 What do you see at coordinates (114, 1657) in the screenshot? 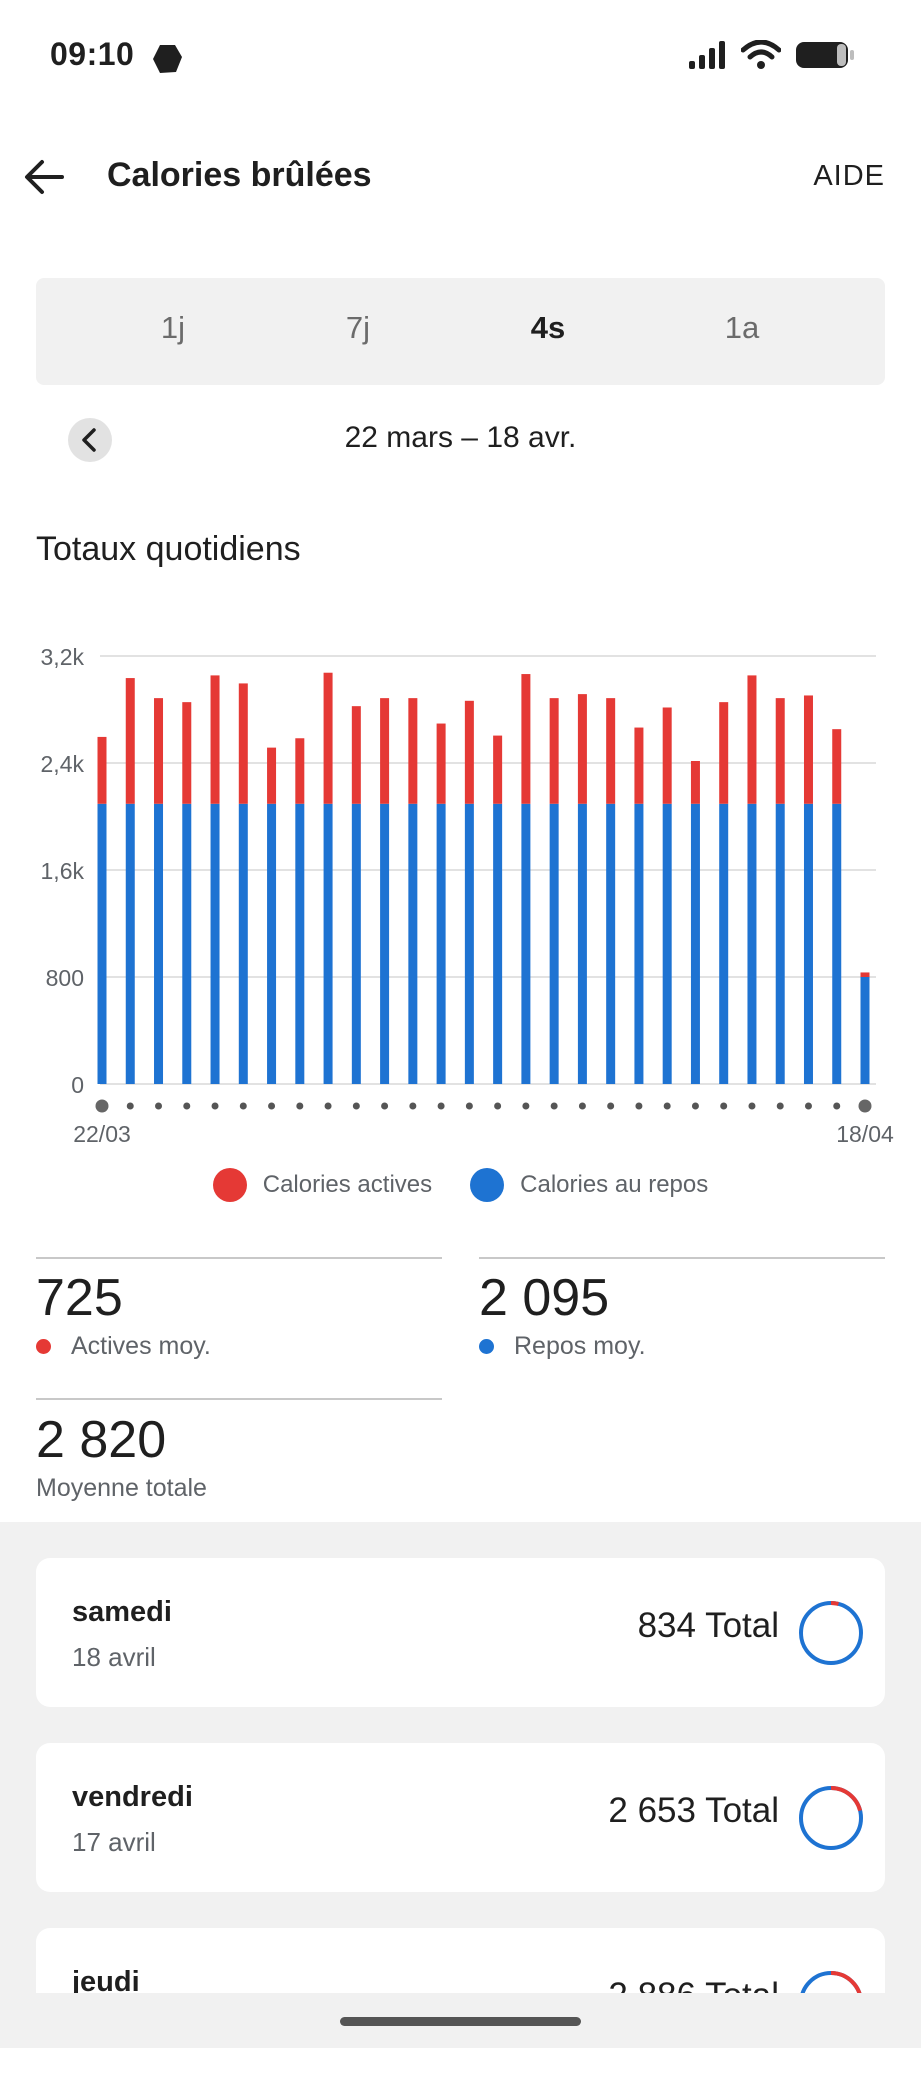
I see `day-date: 18 avril` at bounding box center [114, 1657].